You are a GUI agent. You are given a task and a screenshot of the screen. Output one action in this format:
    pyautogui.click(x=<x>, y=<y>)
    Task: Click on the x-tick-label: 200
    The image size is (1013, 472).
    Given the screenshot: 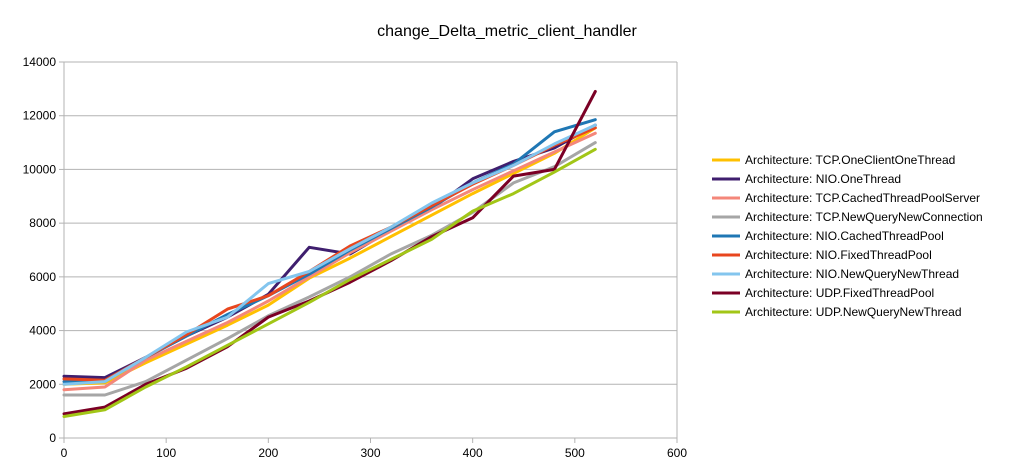 What is the action you would take?
    pyautogui.click(x=268, y=453)
    